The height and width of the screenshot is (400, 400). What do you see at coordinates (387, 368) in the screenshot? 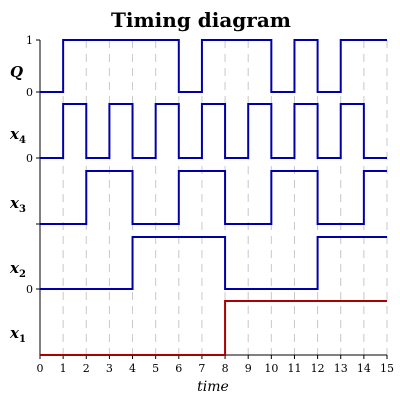
I see `x-tick-label: 15` at bounding box center [387, 368].